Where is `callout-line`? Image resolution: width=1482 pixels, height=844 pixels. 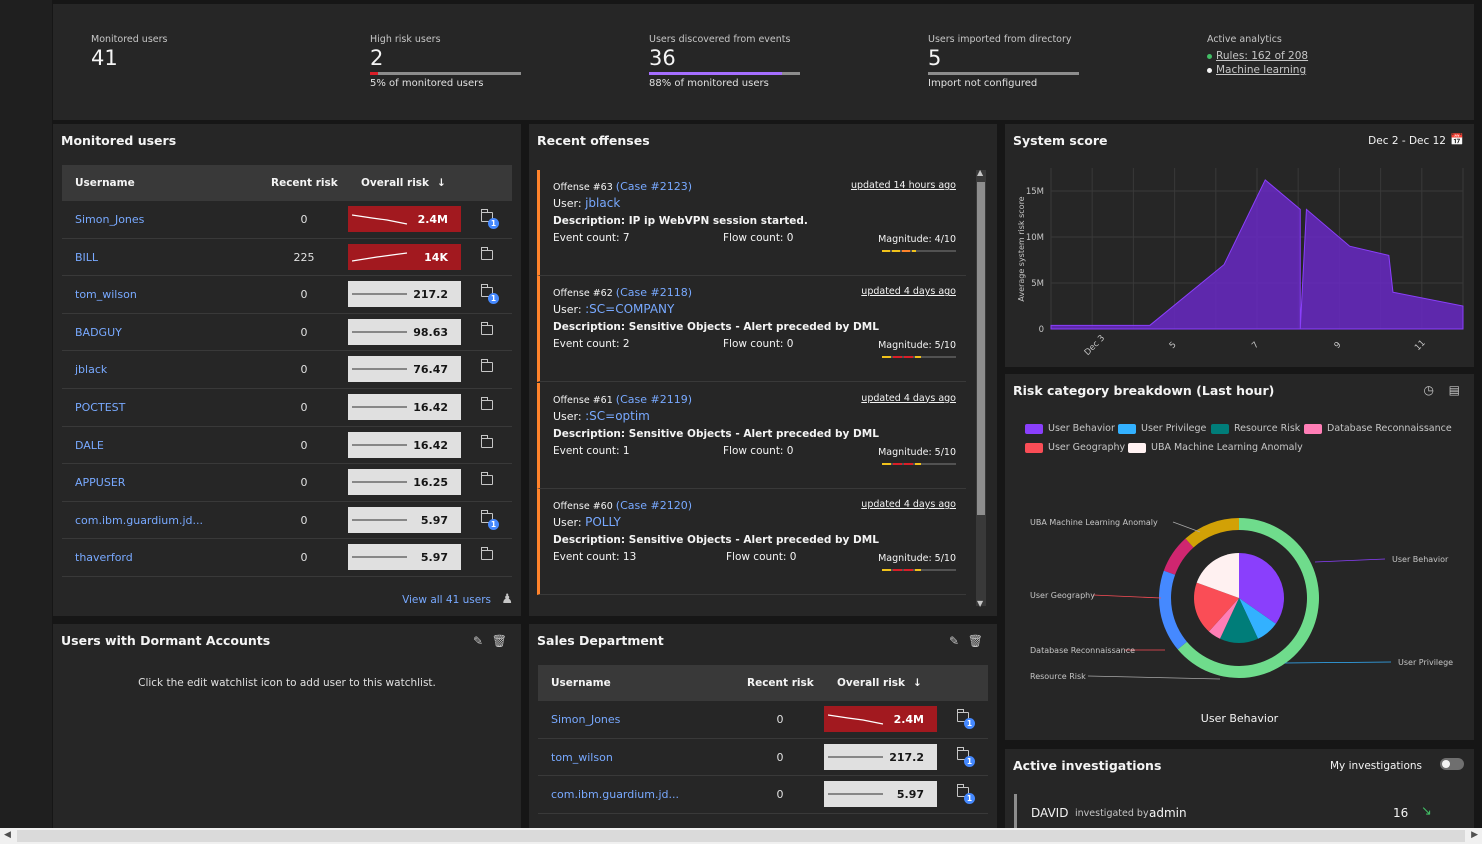
callout-line is located at coordinates (1154, 677).